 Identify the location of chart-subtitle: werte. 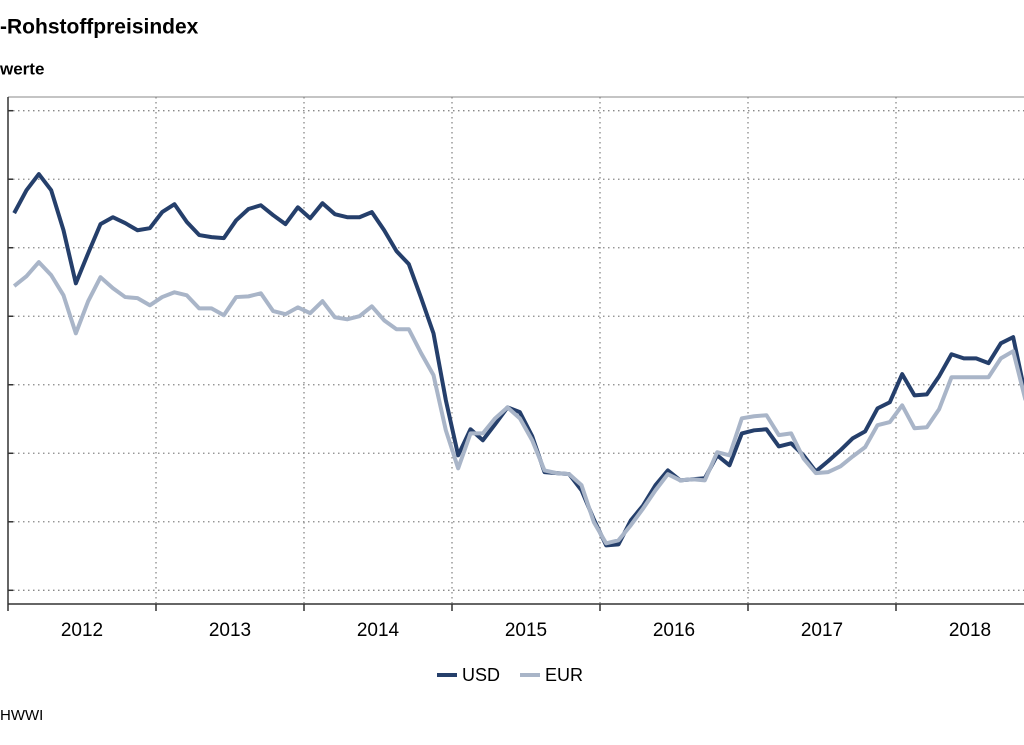
(22, 68).